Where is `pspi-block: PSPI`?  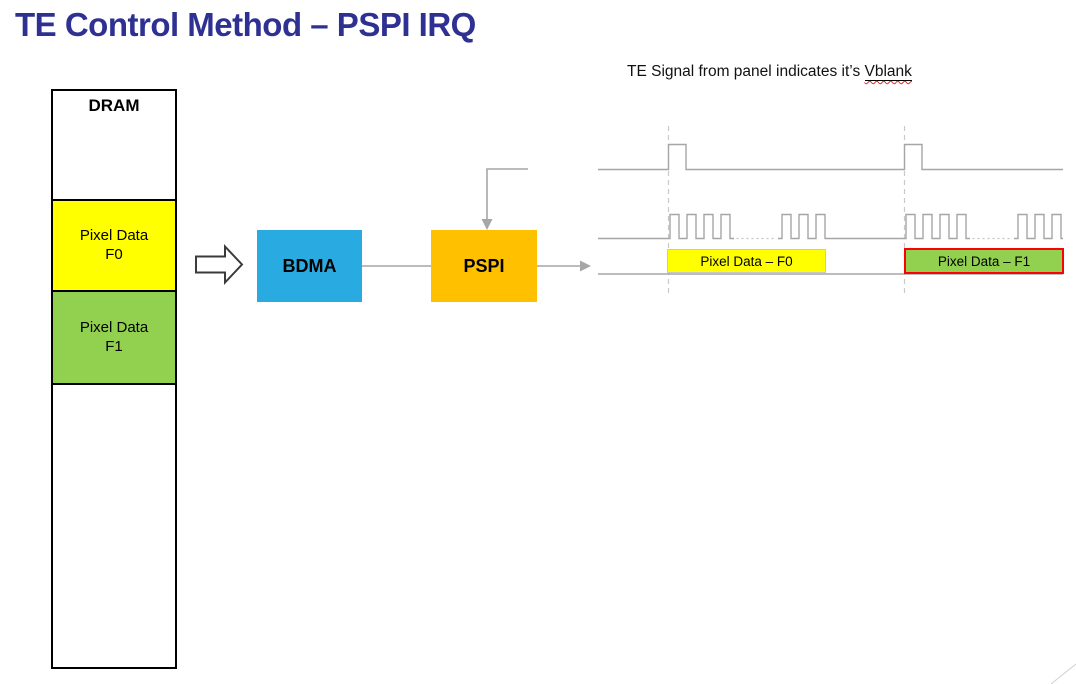 pspi-block: PSPI is located at coordinates (484, 266).